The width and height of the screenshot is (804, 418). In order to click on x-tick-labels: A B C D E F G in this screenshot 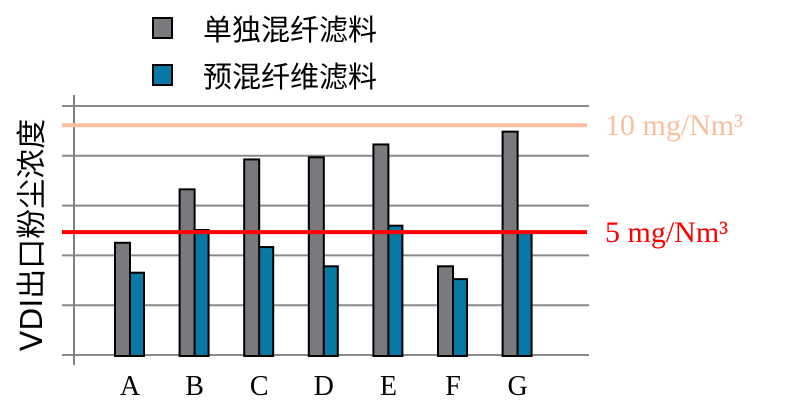, I will do `click(324, 386)`.